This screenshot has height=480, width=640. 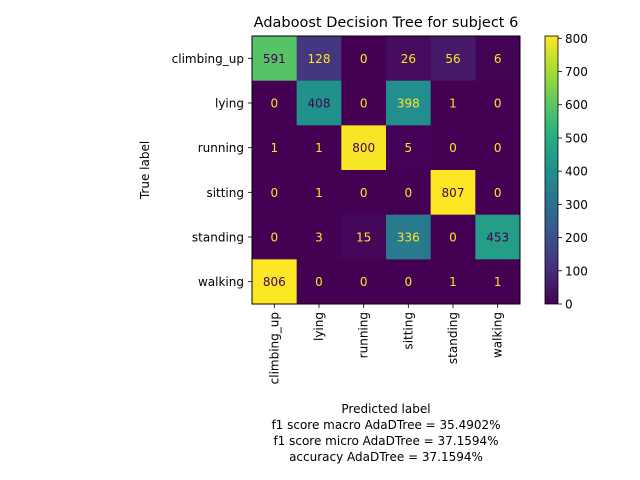 I want to click on cell-value-label: 398, so click(x=408, y=104).